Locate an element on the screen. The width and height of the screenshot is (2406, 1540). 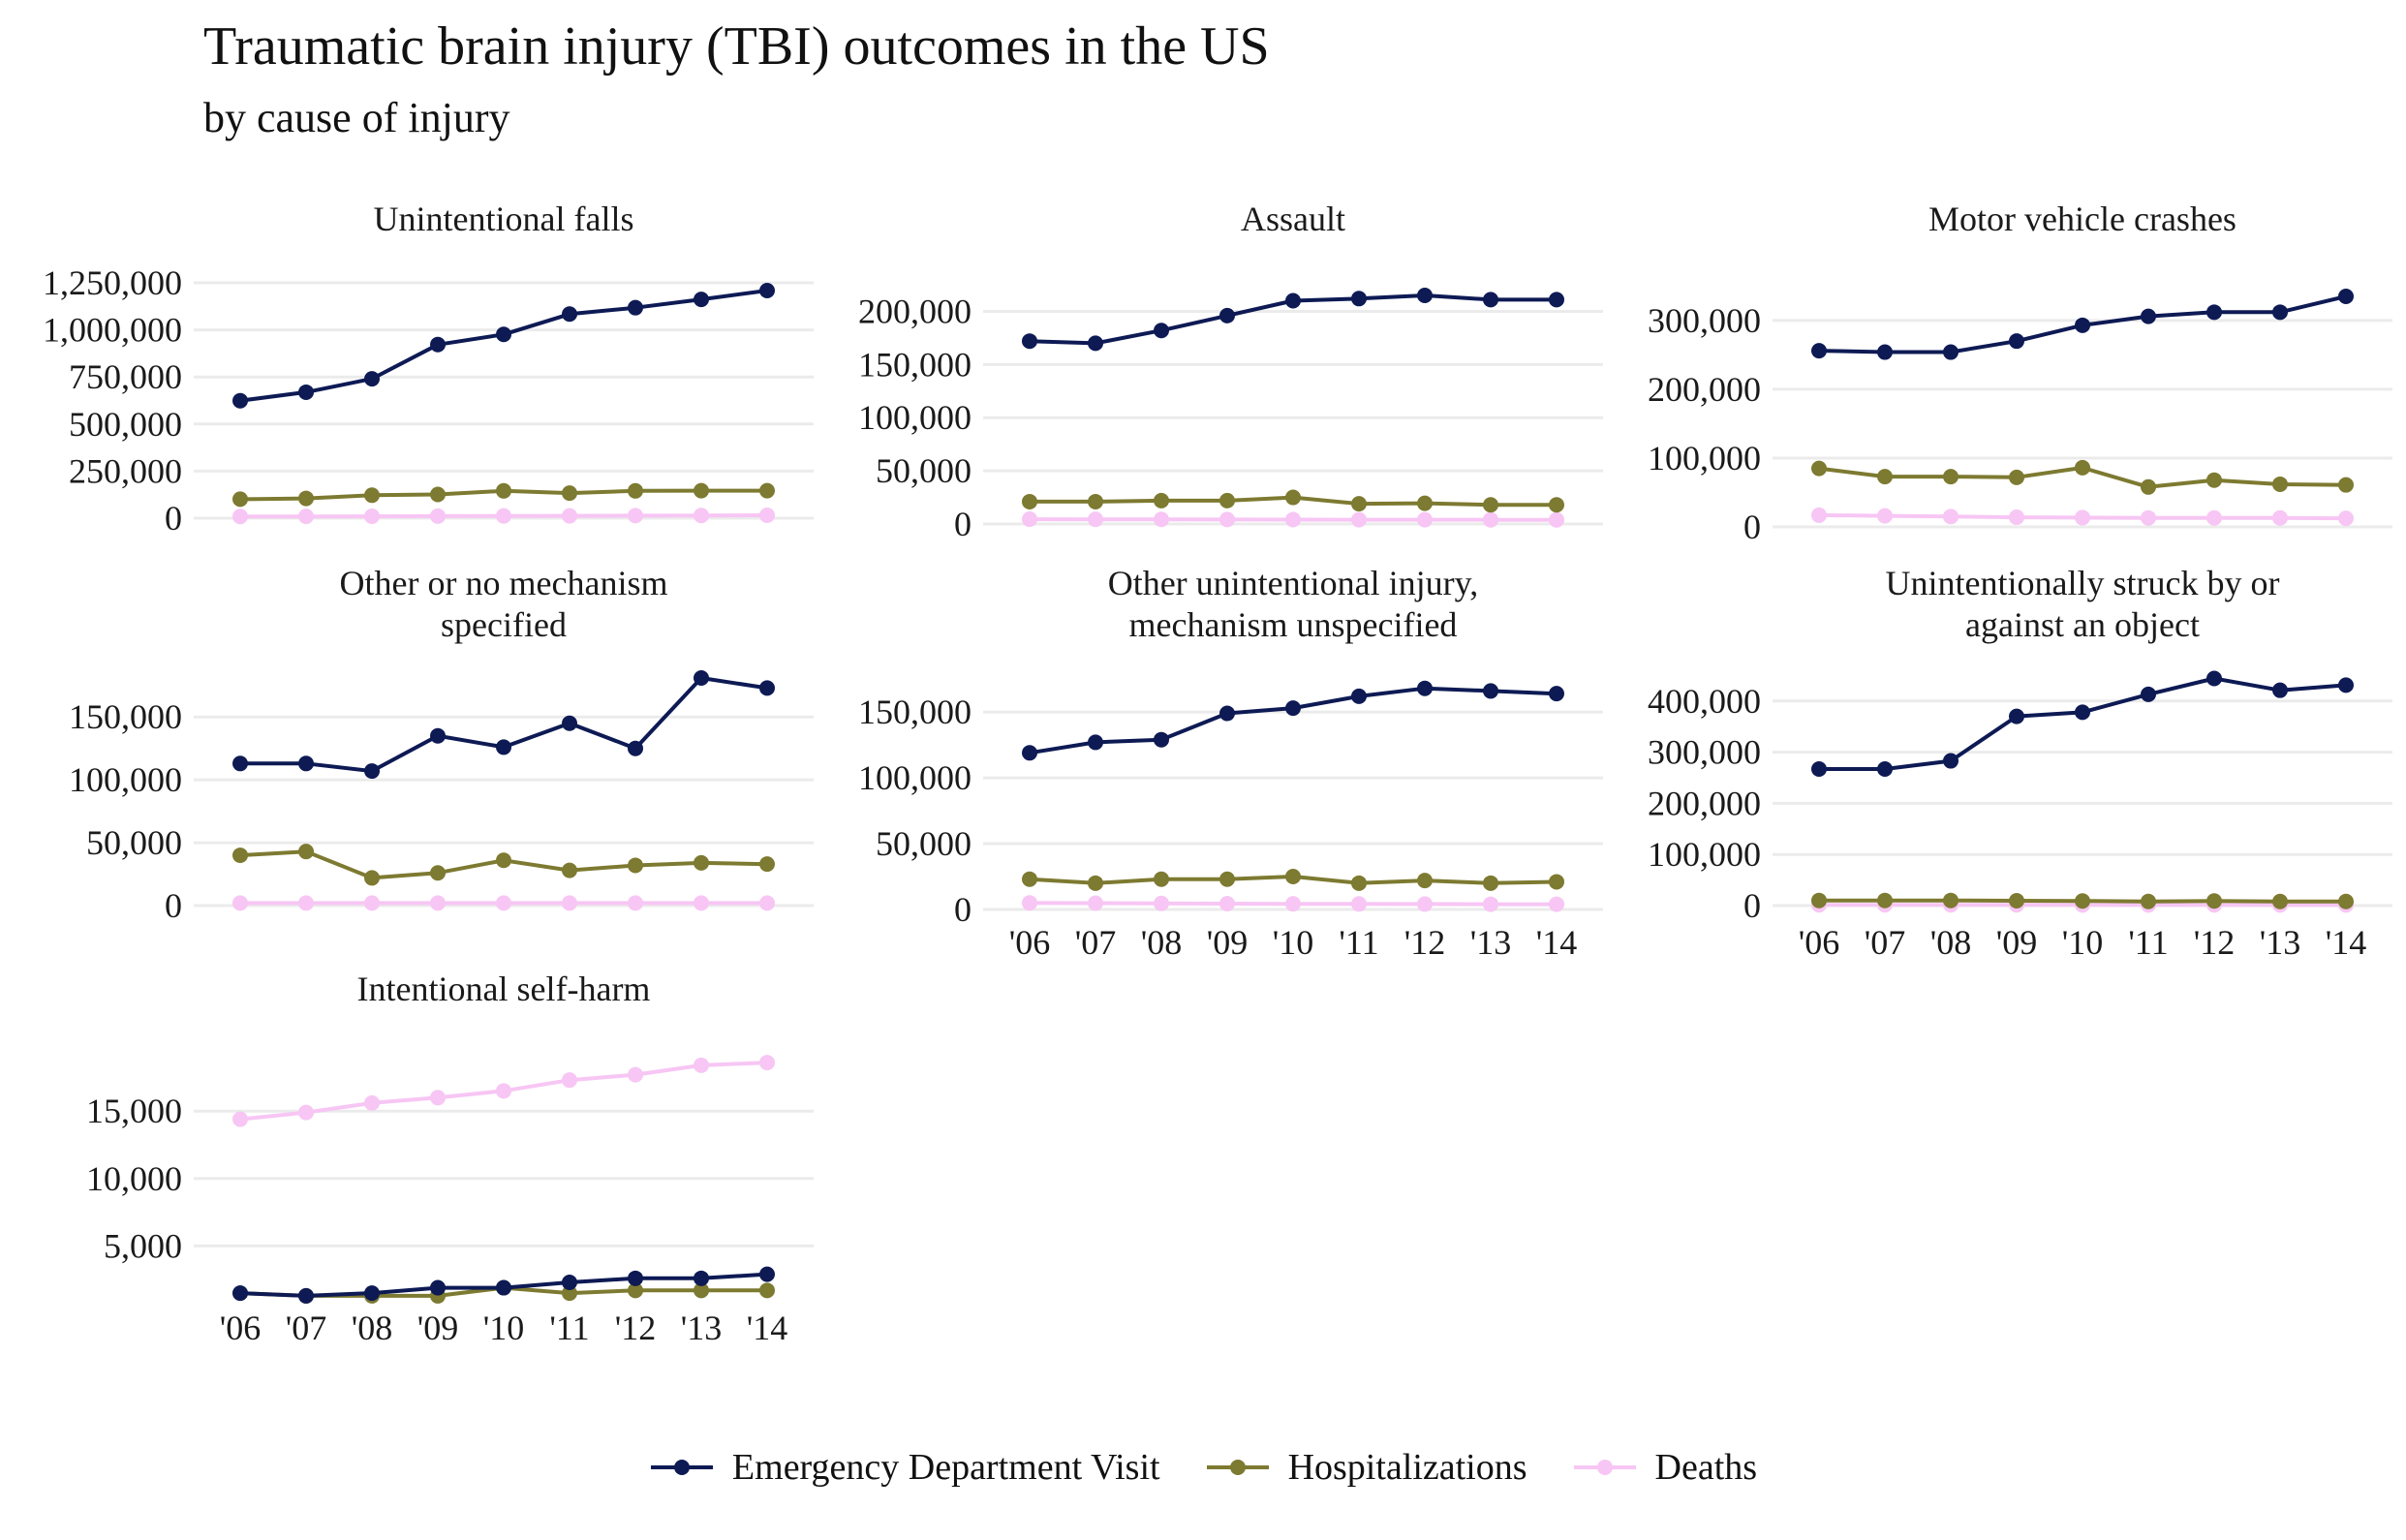
x-tick-label: '09 is located at coordinates (438, 1328).